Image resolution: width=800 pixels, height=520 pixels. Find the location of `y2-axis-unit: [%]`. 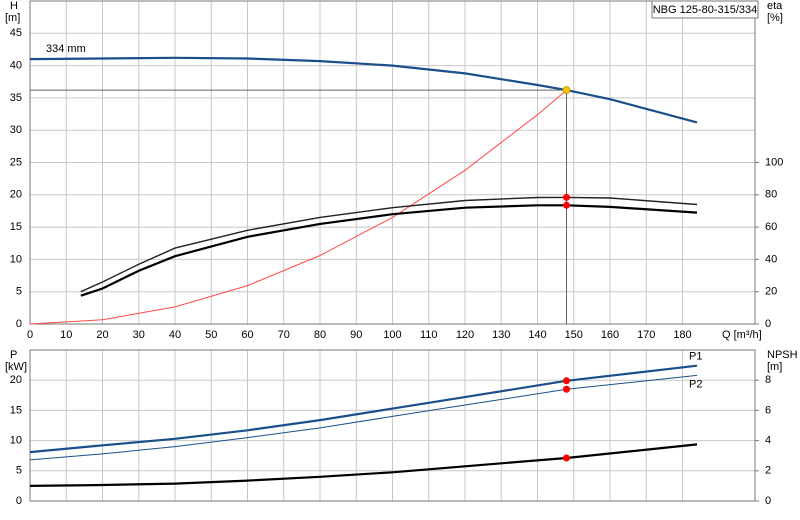

y2-axis-unit: [%] is located at coordinates (775, 18).